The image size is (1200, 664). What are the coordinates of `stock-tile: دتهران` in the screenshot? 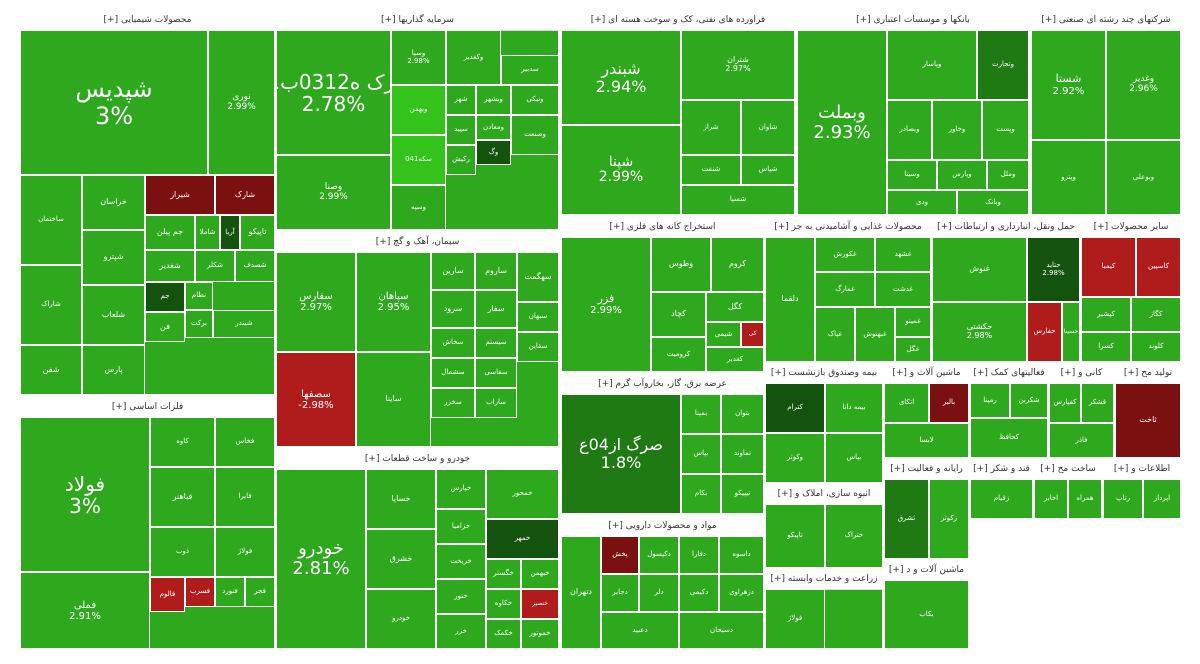 It's located at (581, 592).